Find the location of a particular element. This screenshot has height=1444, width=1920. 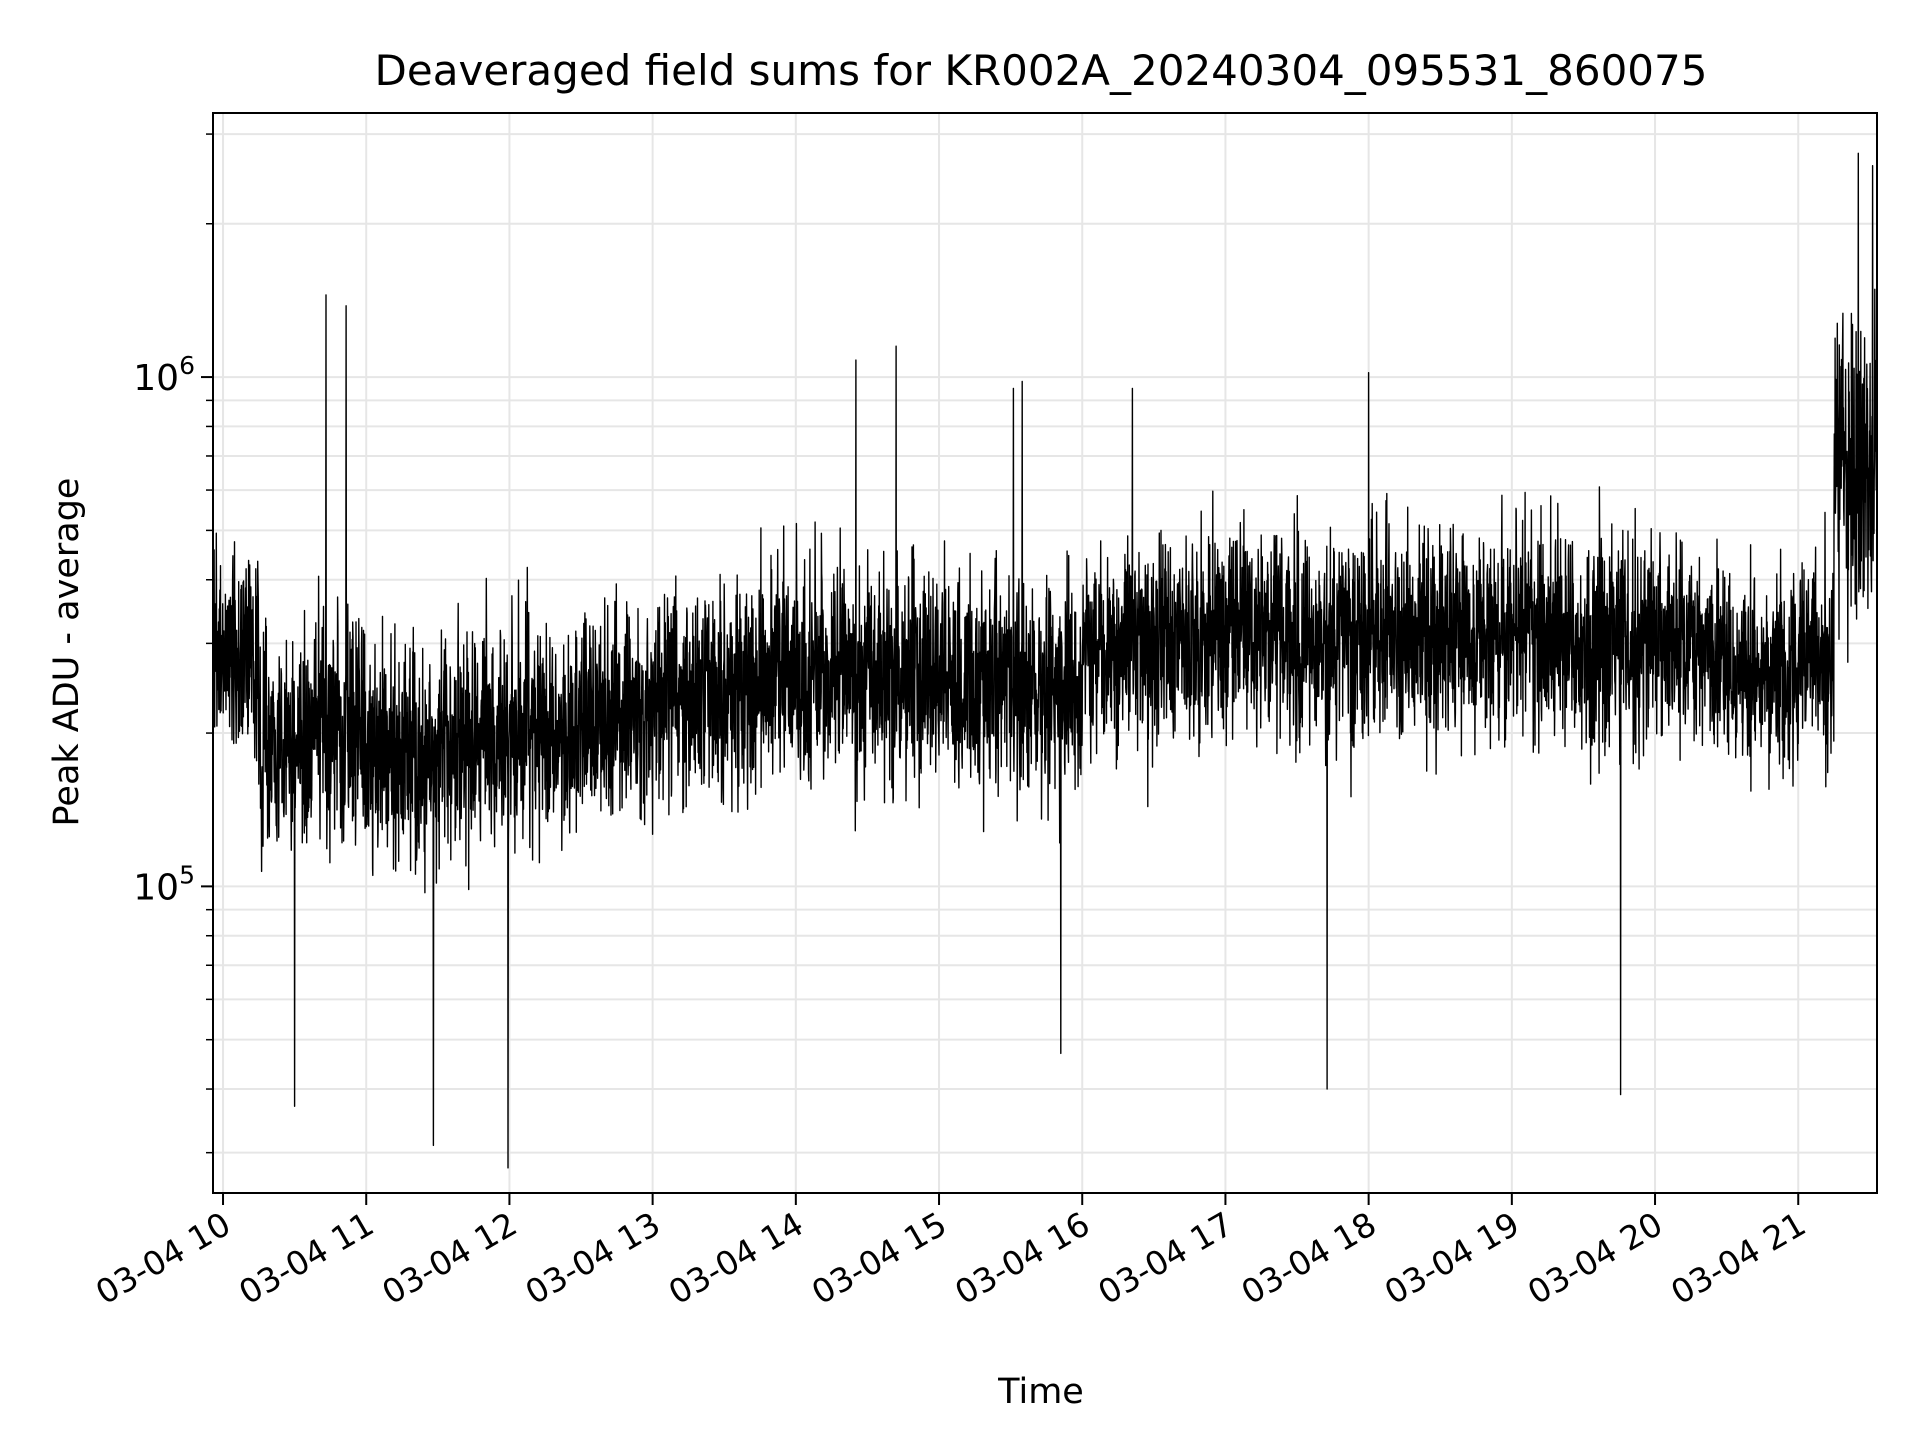

y-tick-label: 10⁶ is located at coordinates (164, 375).